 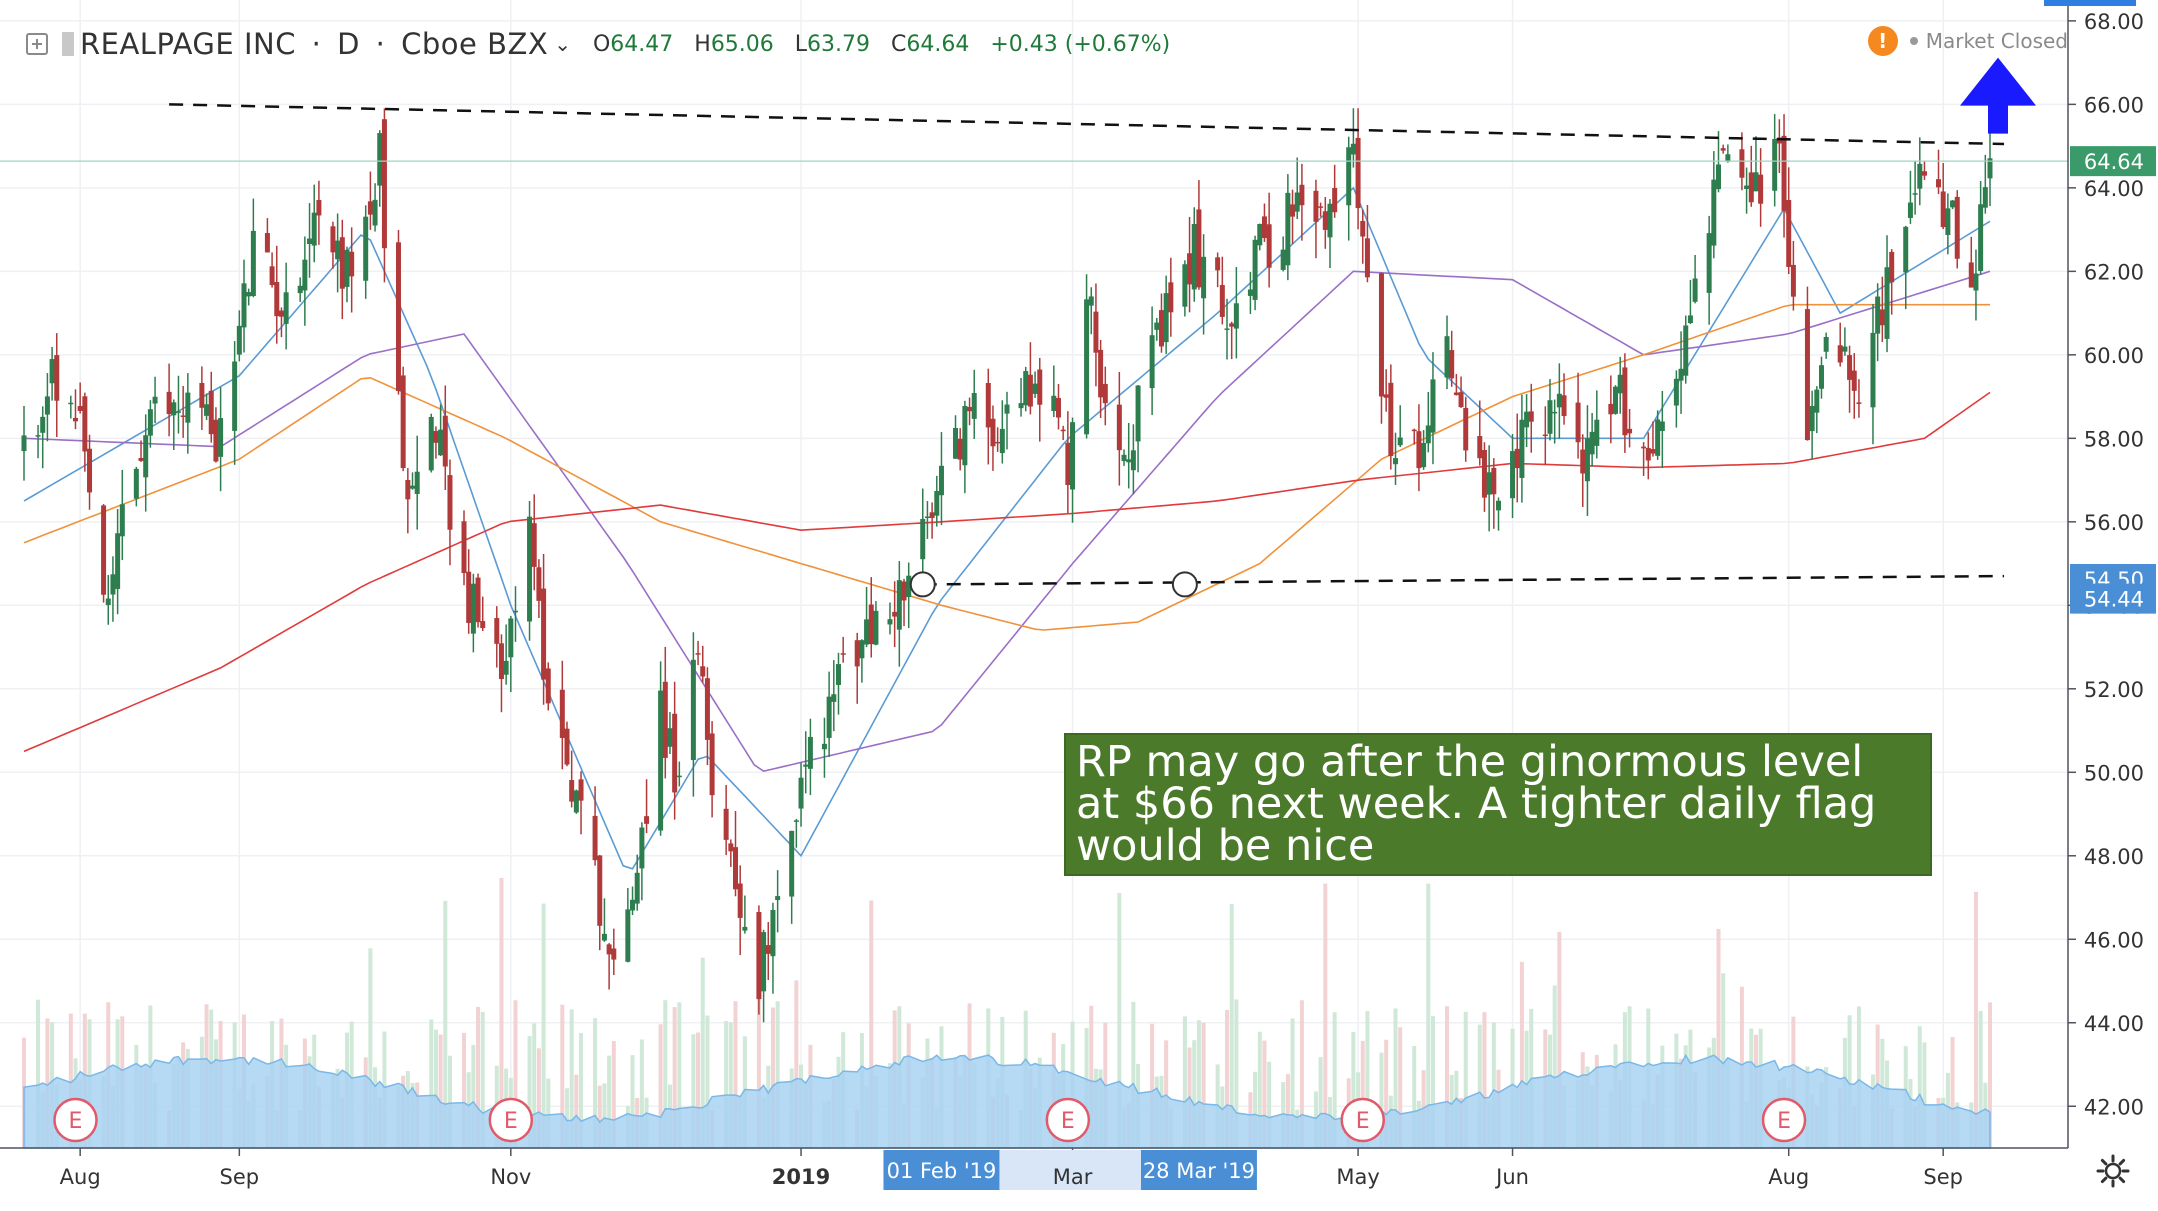 I want to click on y-tick-label: 44.00, so click(x=2114, y=1024).